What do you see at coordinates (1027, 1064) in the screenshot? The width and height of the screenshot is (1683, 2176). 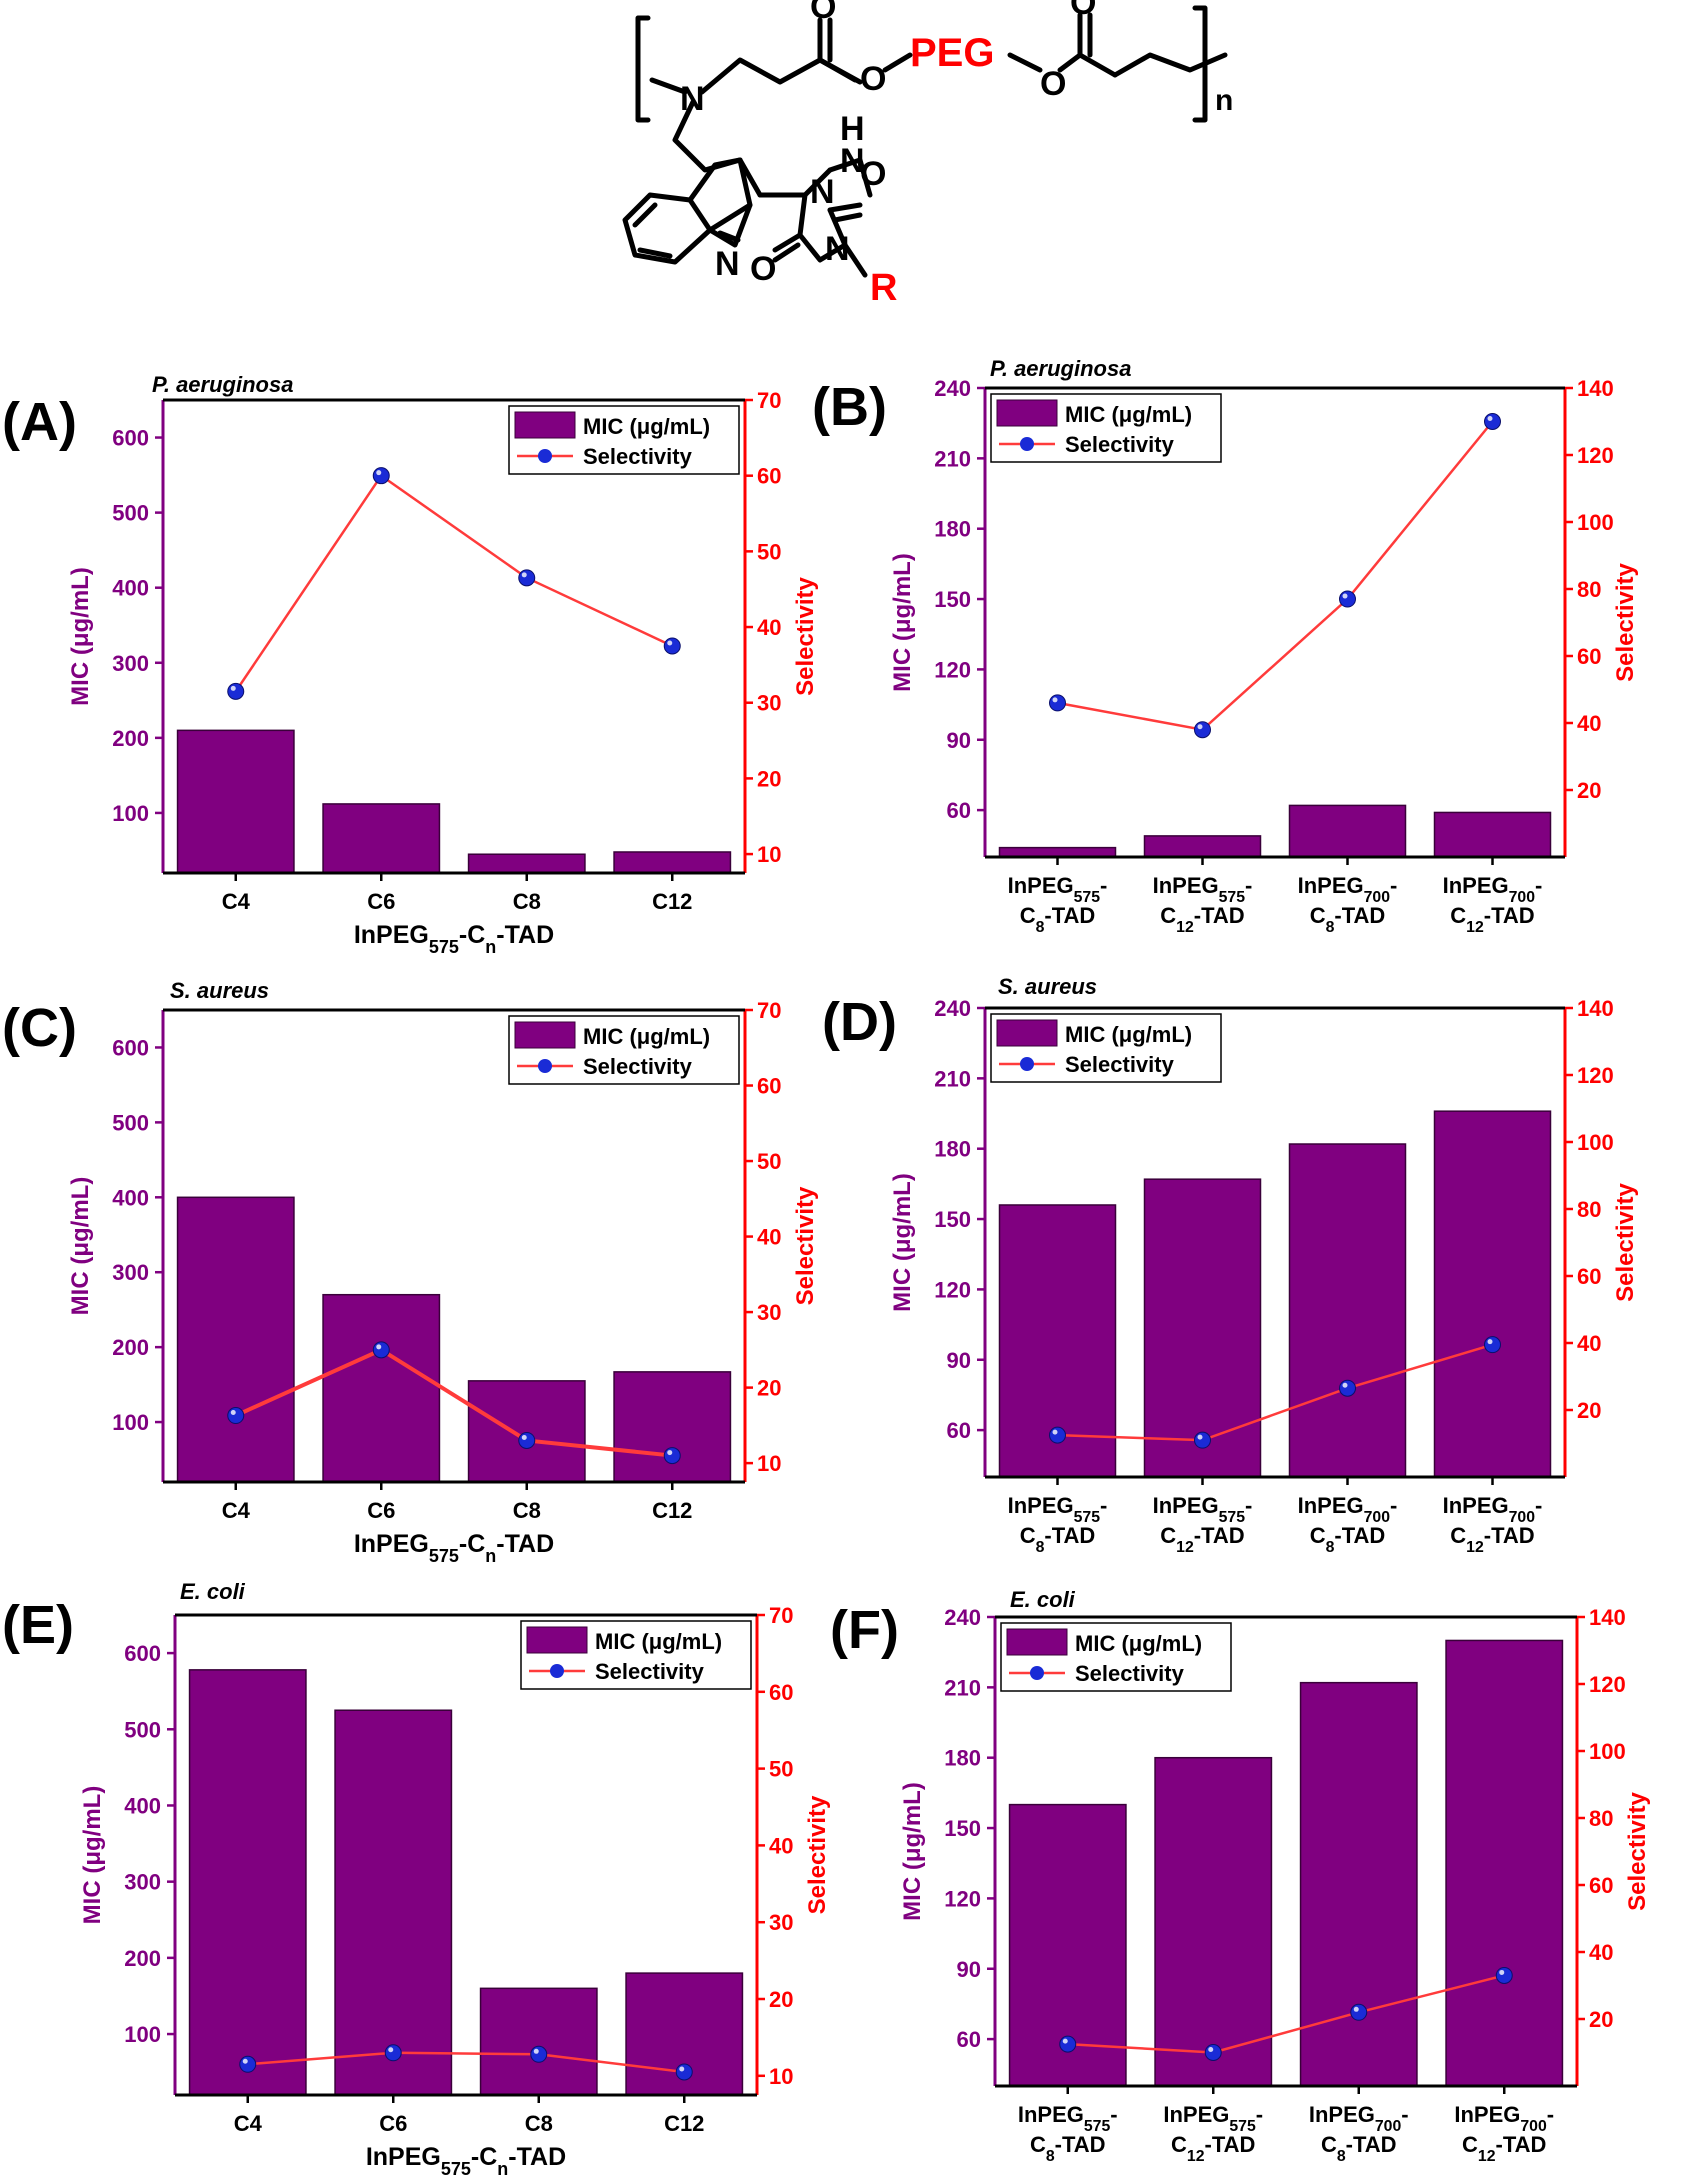 I see `legend-marker` at bounding box center [1027, 1064].